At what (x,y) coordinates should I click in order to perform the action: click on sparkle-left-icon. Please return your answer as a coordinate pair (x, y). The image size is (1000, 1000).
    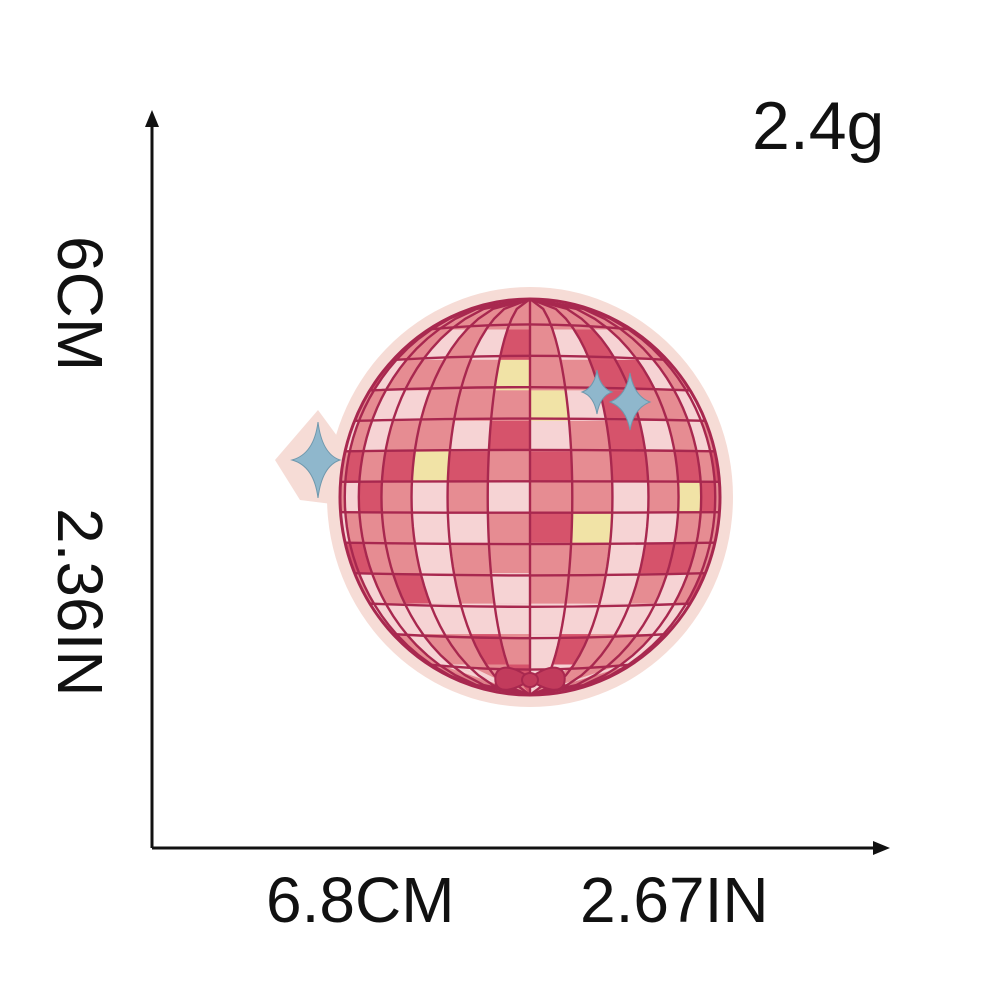
    Looking at the image, I should click on (316, 460).